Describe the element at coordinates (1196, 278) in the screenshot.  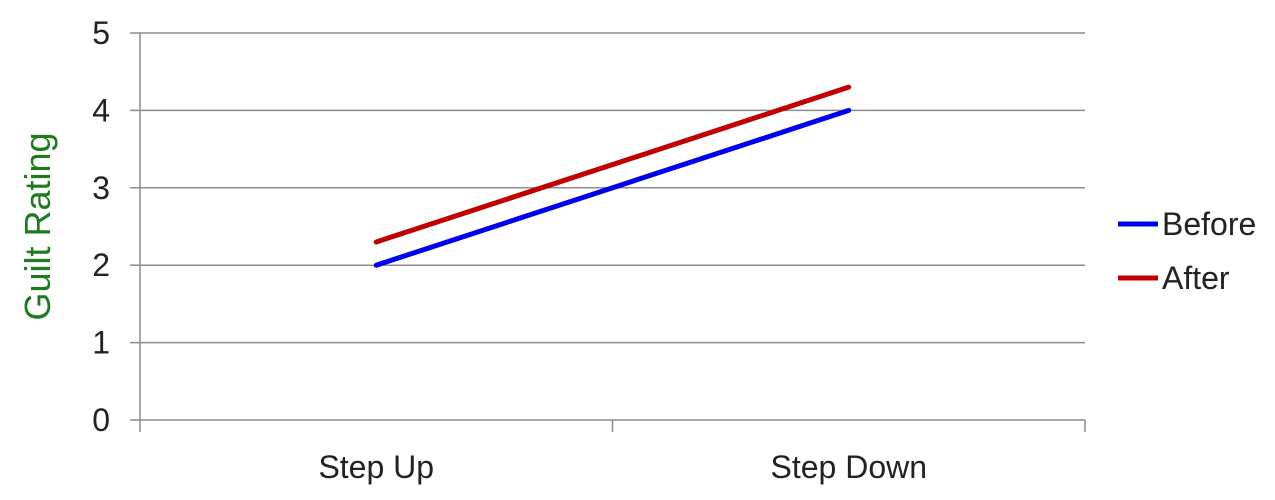
I see `legend-label-after: After` at that location.